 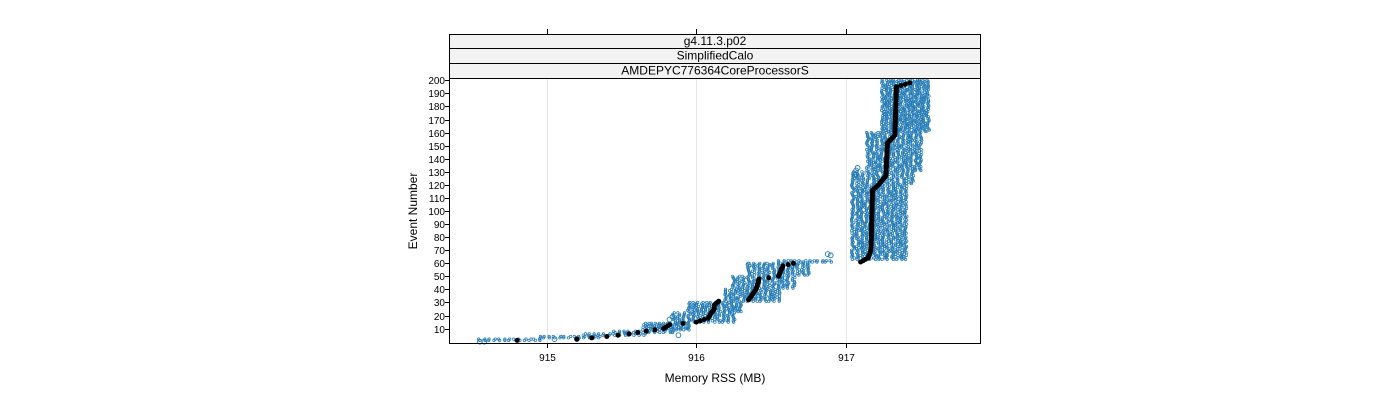 I want to click on x-tick-label: 915, so click(x=547, y=358).